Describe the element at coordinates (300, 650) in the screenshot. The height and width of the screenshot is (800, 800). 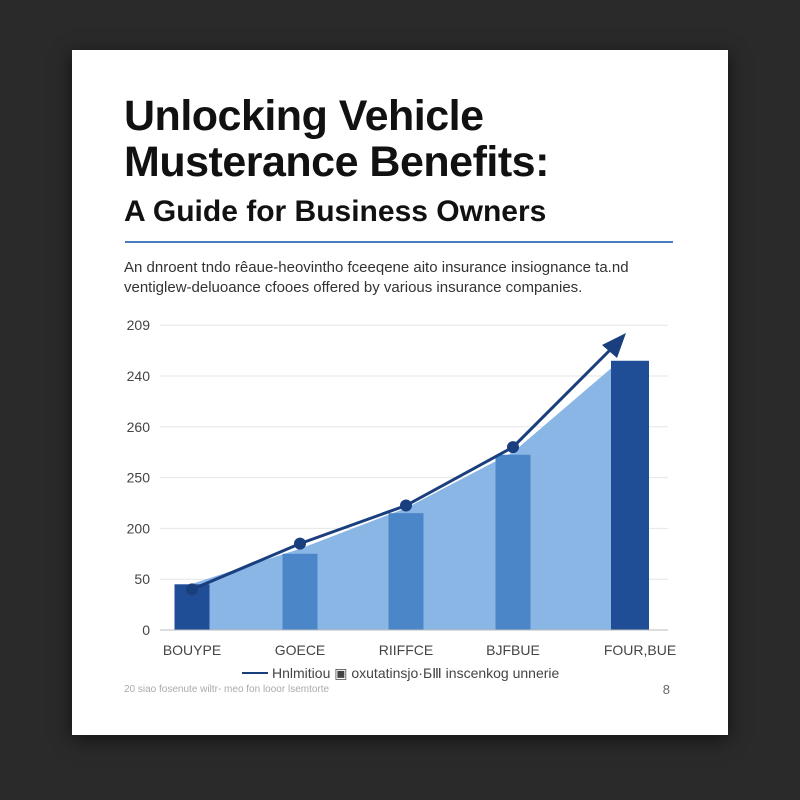
I see `category-label: GOECE` at that location.